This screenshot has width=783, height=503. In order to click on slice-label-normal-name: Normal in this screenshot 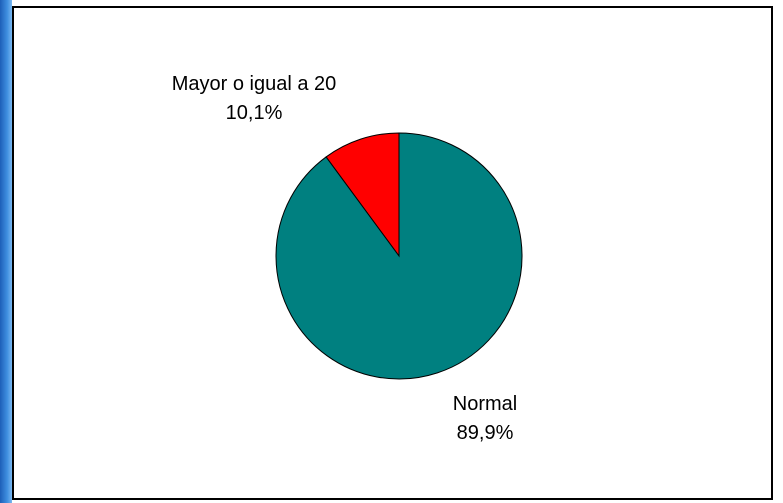, I will do `click(485, 404)`.